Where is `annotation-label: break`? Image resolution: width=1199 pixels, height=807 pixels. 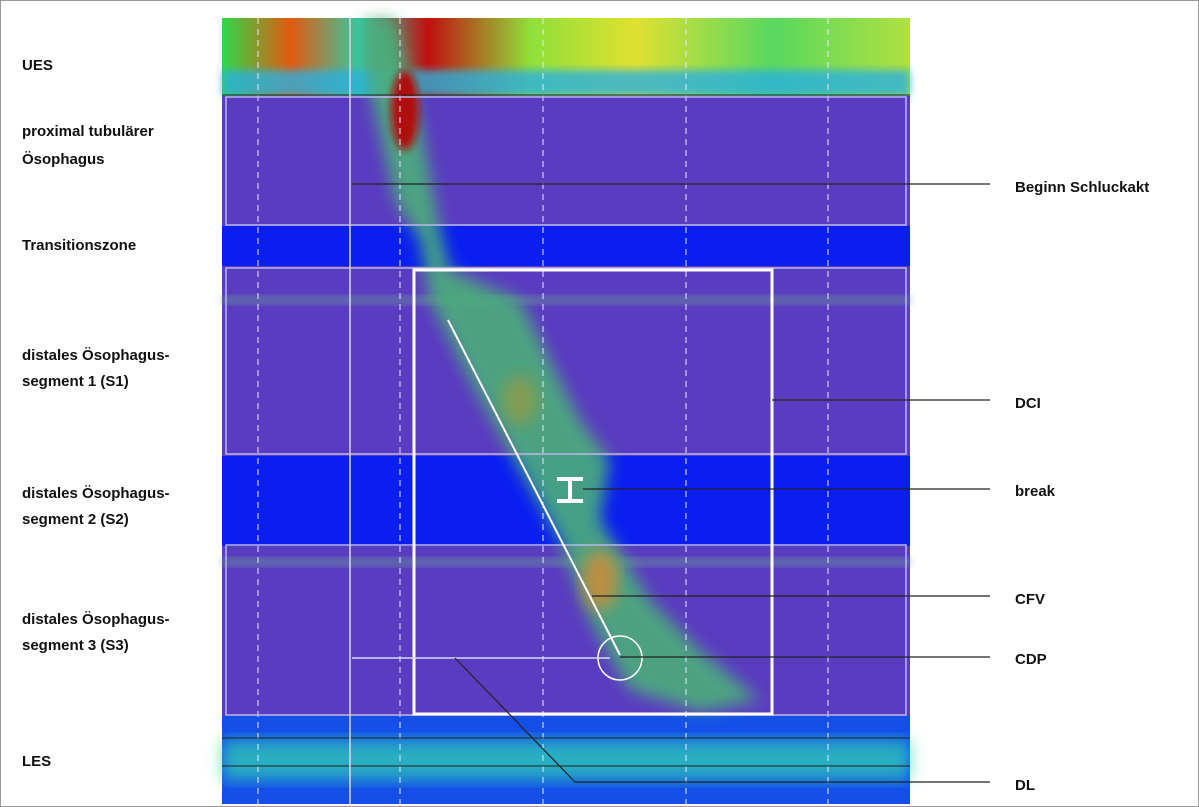 annotation-label: break is located at coordinates (1035, 491).